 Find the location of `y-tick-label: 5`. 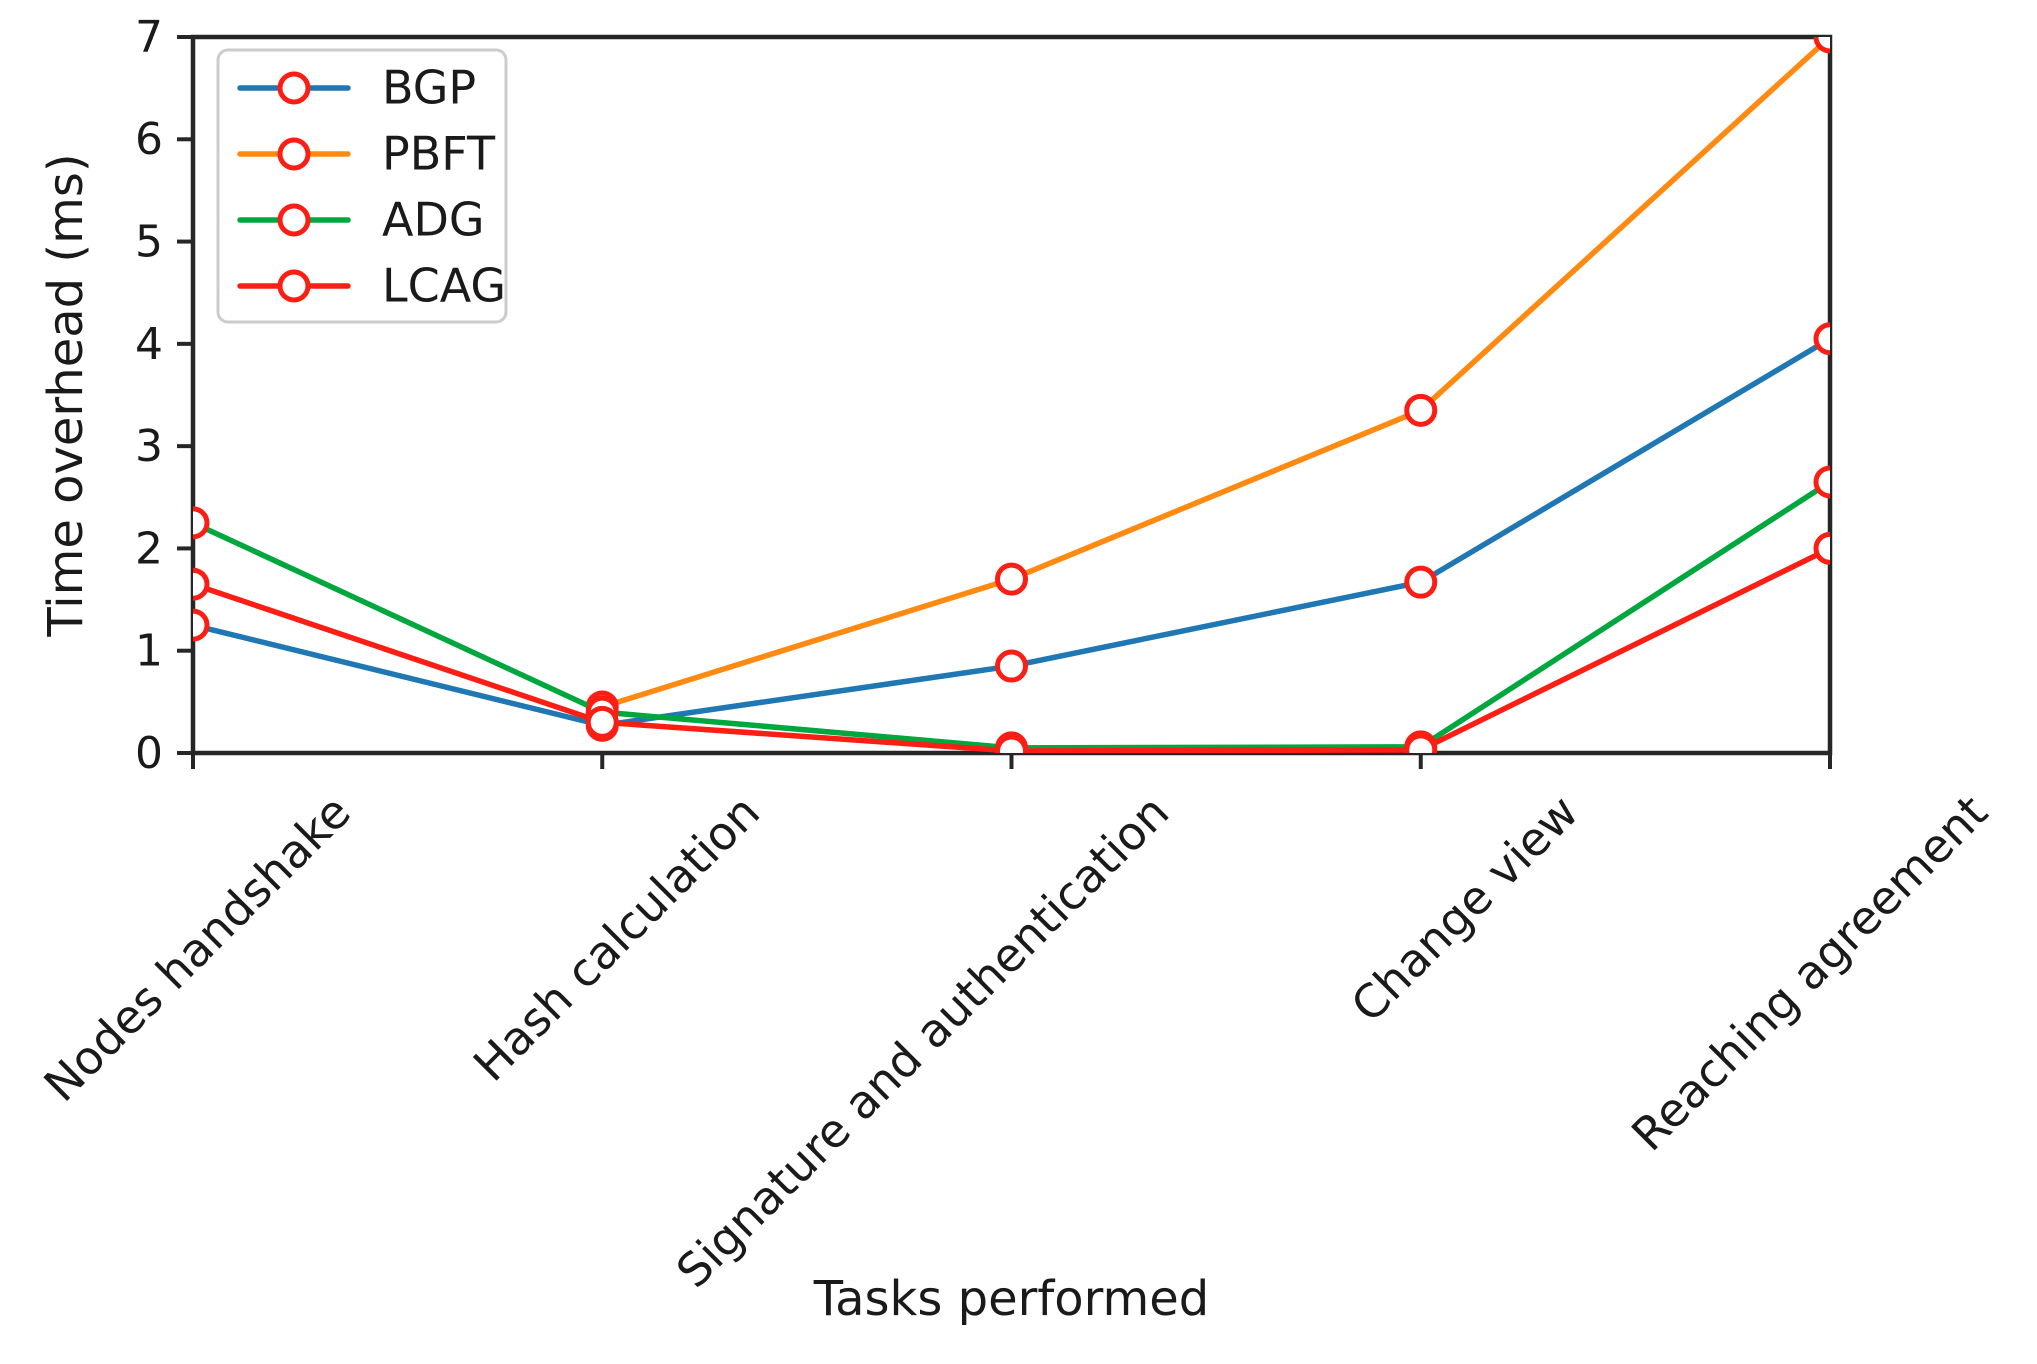

y-tick-label: 5 is located at coordinates (149, 242).